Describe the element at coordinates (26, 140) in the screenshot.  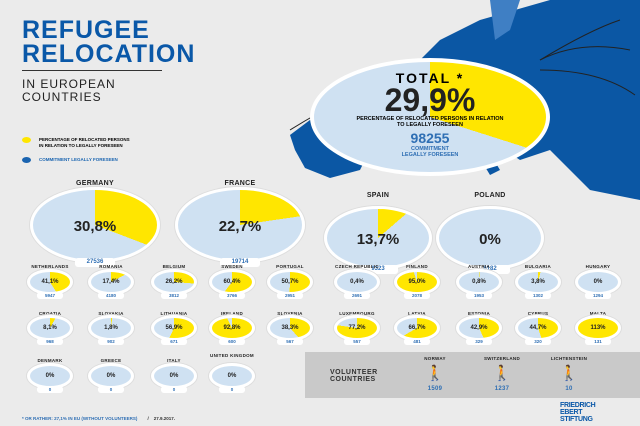
I see `yellow-dot-icon` at that location.